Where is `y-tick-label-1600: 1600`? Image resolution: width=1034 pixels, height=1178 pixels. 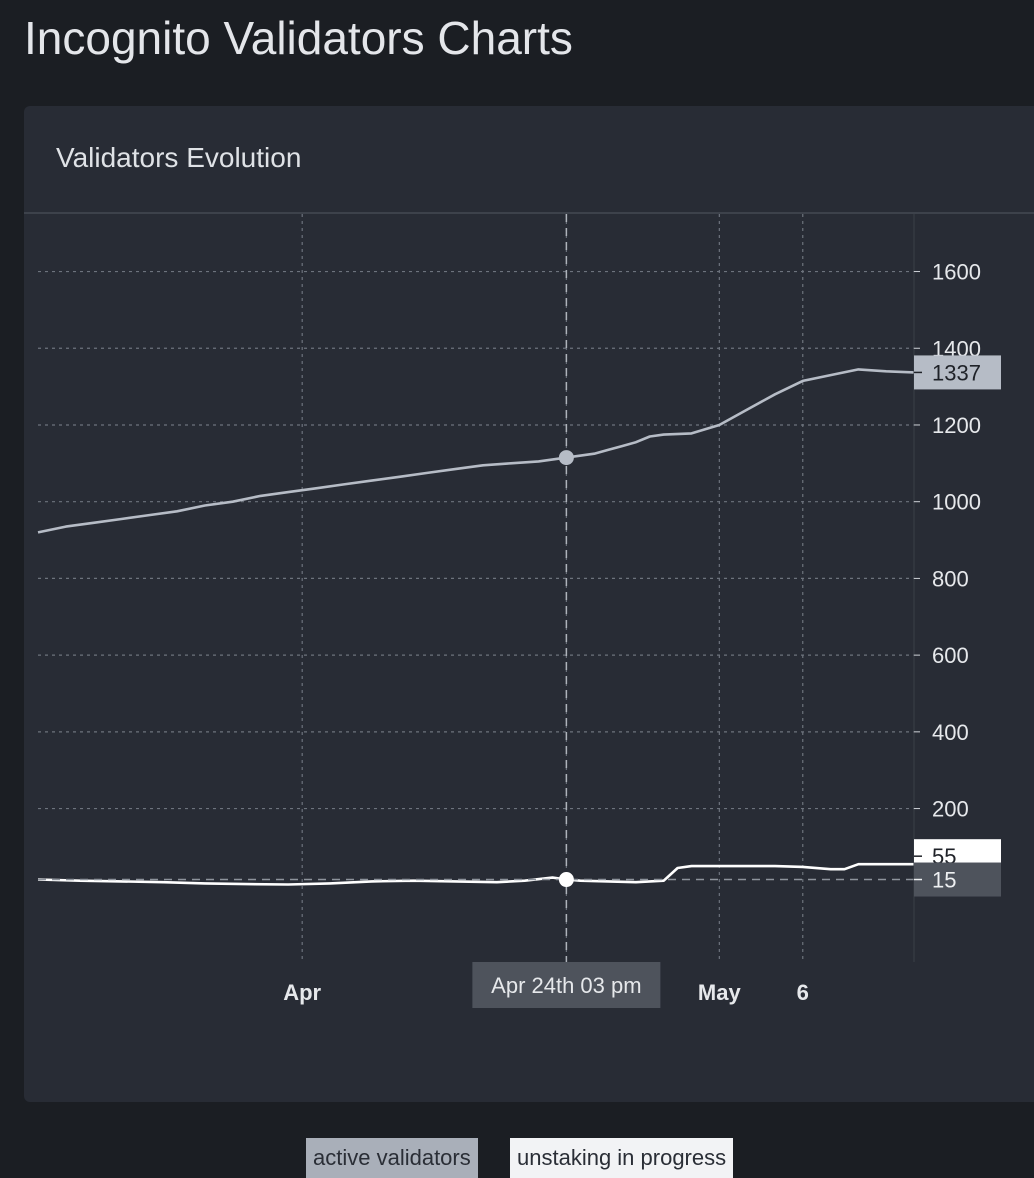 y-tick-label-1600: 1600 is located at coordinates (956, 272).